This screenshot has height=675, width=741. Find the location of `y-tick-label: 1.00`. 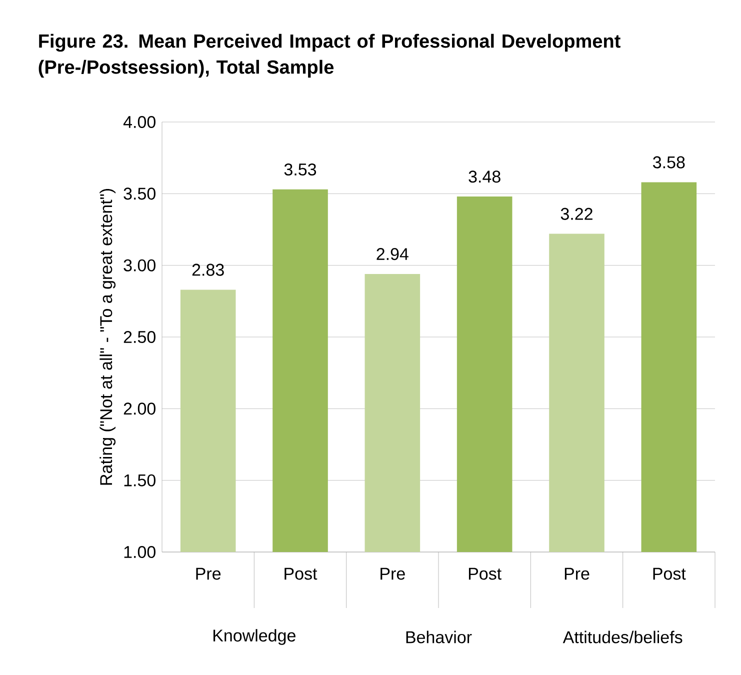

y-tick-label: 1.00 is located at coordinates (140, 552).